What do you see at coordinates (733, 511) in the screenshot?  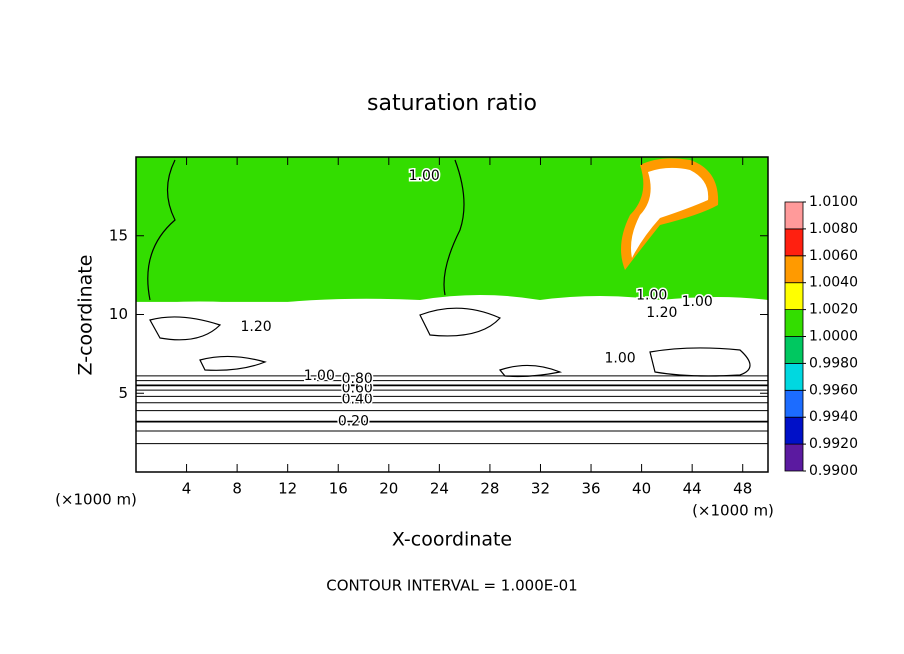 I see `x-unit-right: (×1000 m)` at bounding box center [733, 511].